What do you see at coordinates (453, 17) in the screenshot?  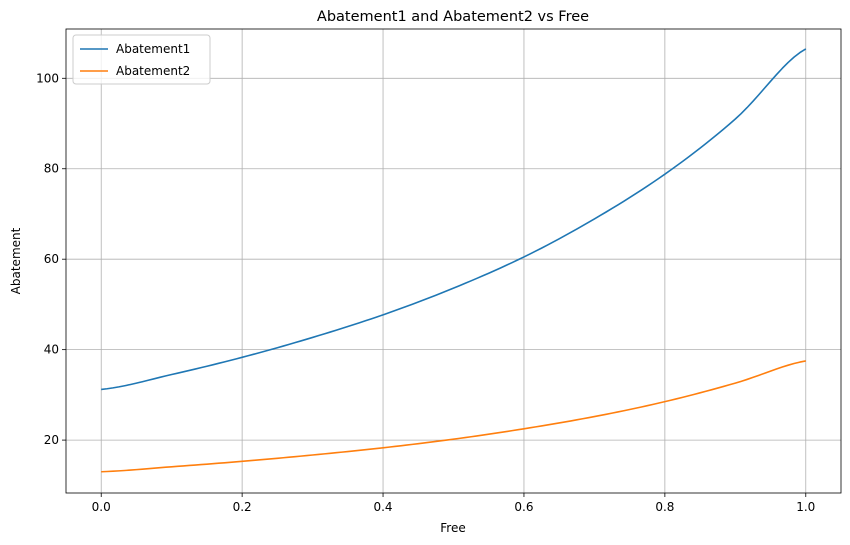 I see `chart-title: Abatement1 and Abatement2 vs Free` at bounding box center [453, 17].